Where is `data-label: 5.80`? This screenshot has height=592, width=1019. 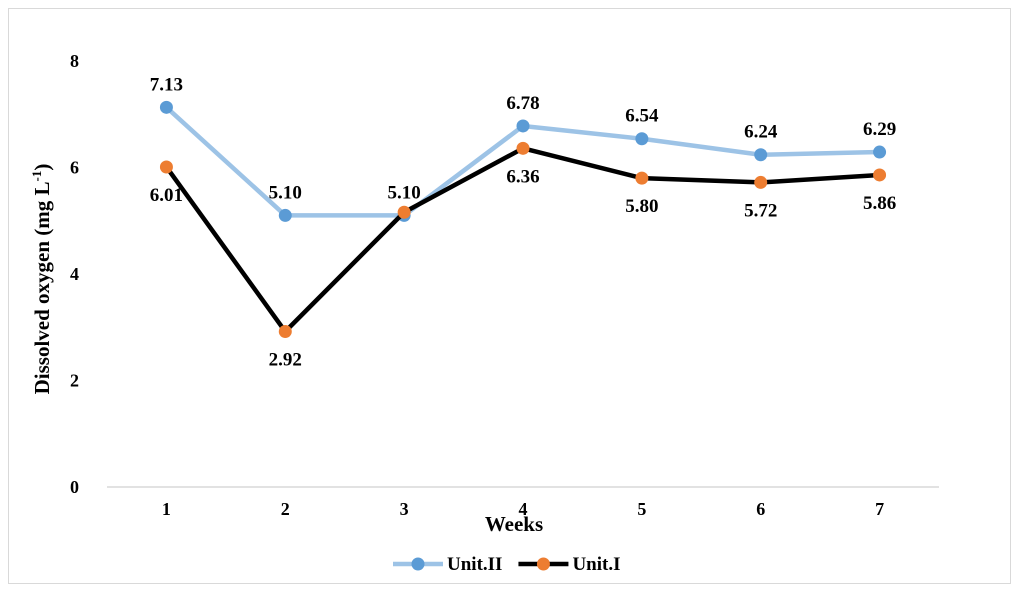
data-label: 5.80 is located at coordinates (641, 206).